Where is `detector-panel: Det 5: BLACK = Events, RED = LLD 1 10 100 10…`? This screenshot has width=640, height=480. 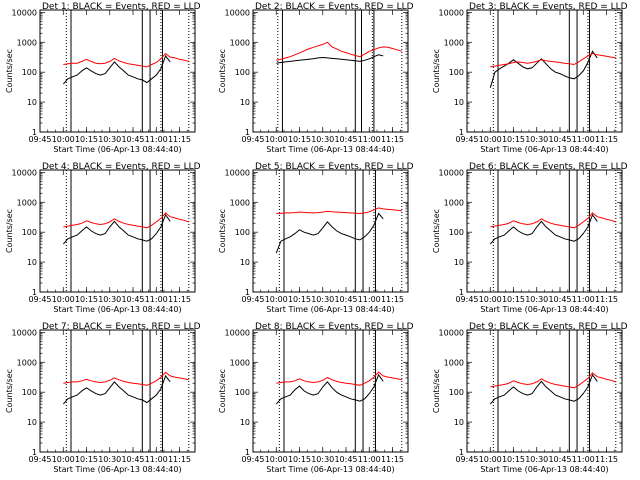 detector-panel: Det 5: BLACK = Events, RED = LLD 1 10 100 10… is located at coordinates (316, 238).